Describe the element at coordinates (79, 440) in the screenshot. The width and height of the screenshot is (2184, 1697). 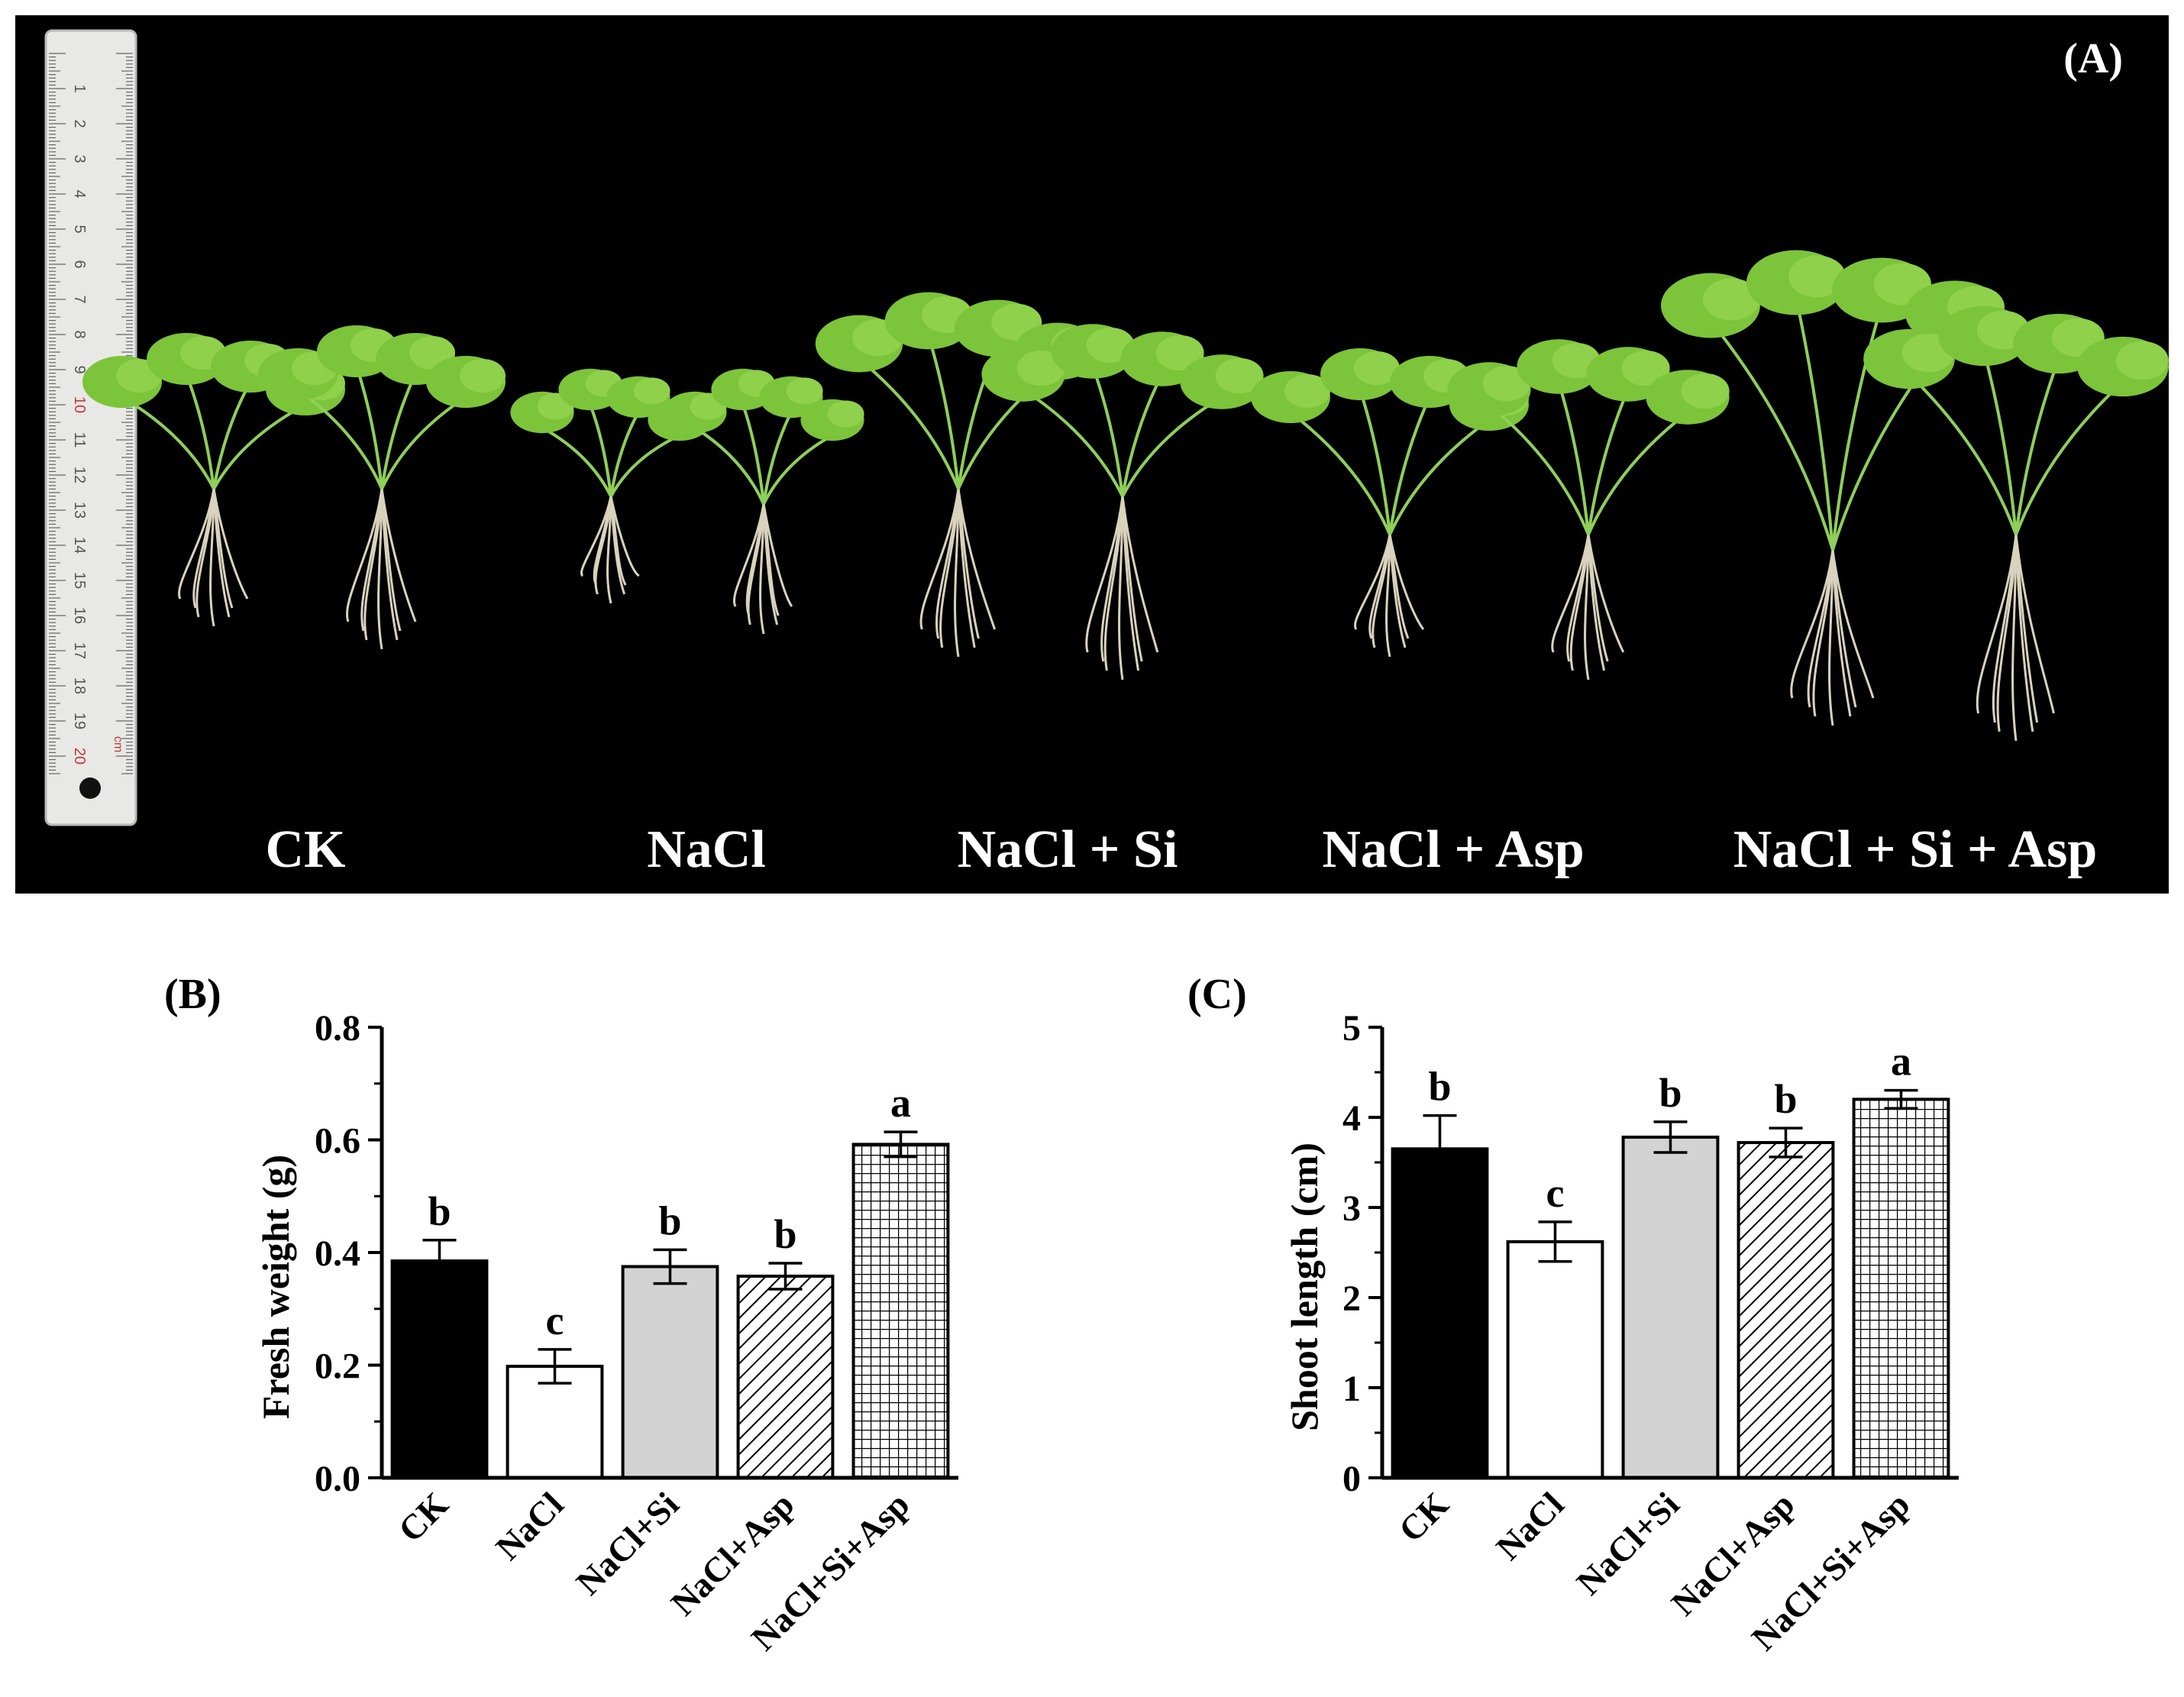
I see `ruler-number: 11` at that location.